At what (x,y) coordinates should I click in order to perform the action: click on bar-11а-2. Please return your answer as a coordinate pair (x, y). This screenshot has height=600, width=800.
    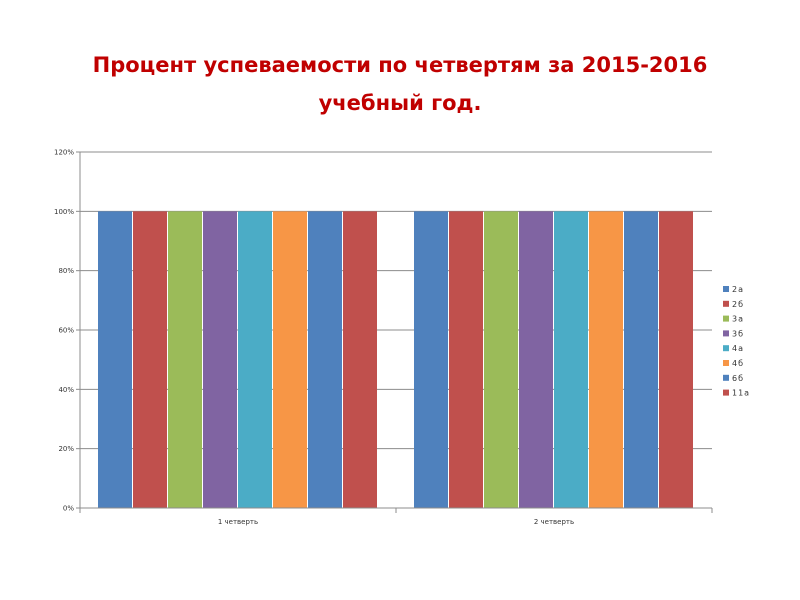
    Looking at the image, I should click on (676, 360).